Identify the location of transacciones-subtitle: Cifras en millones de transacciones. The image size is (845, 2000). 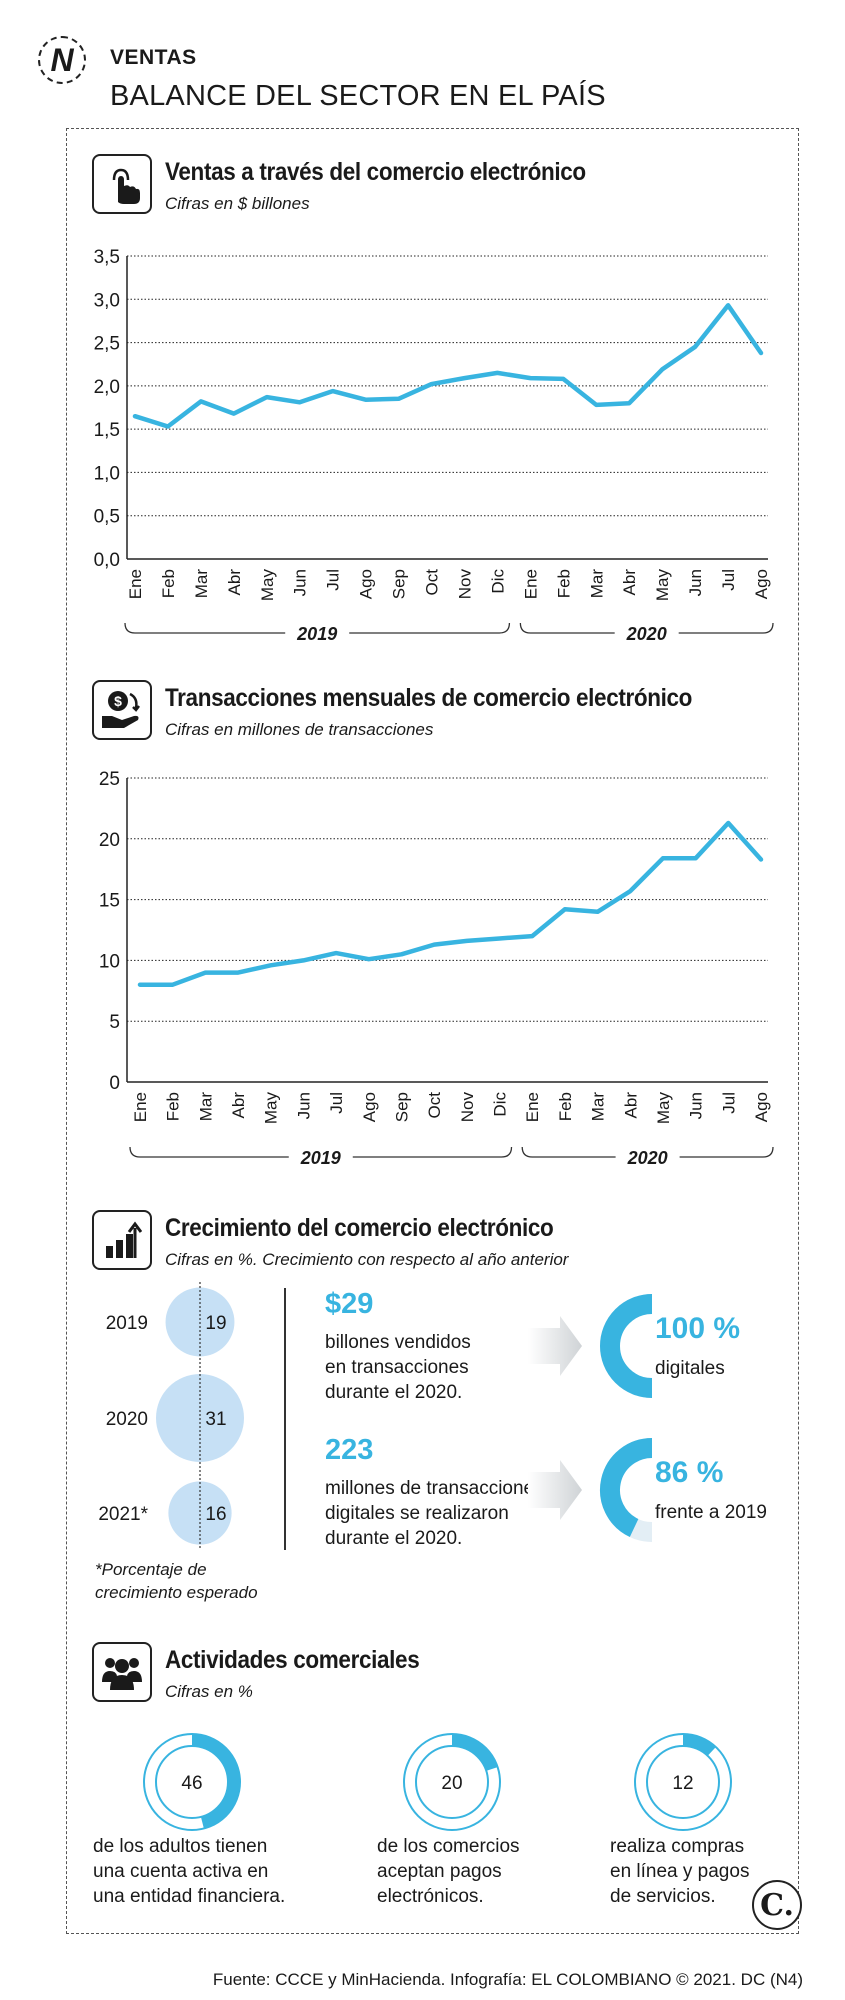
(299, 729).